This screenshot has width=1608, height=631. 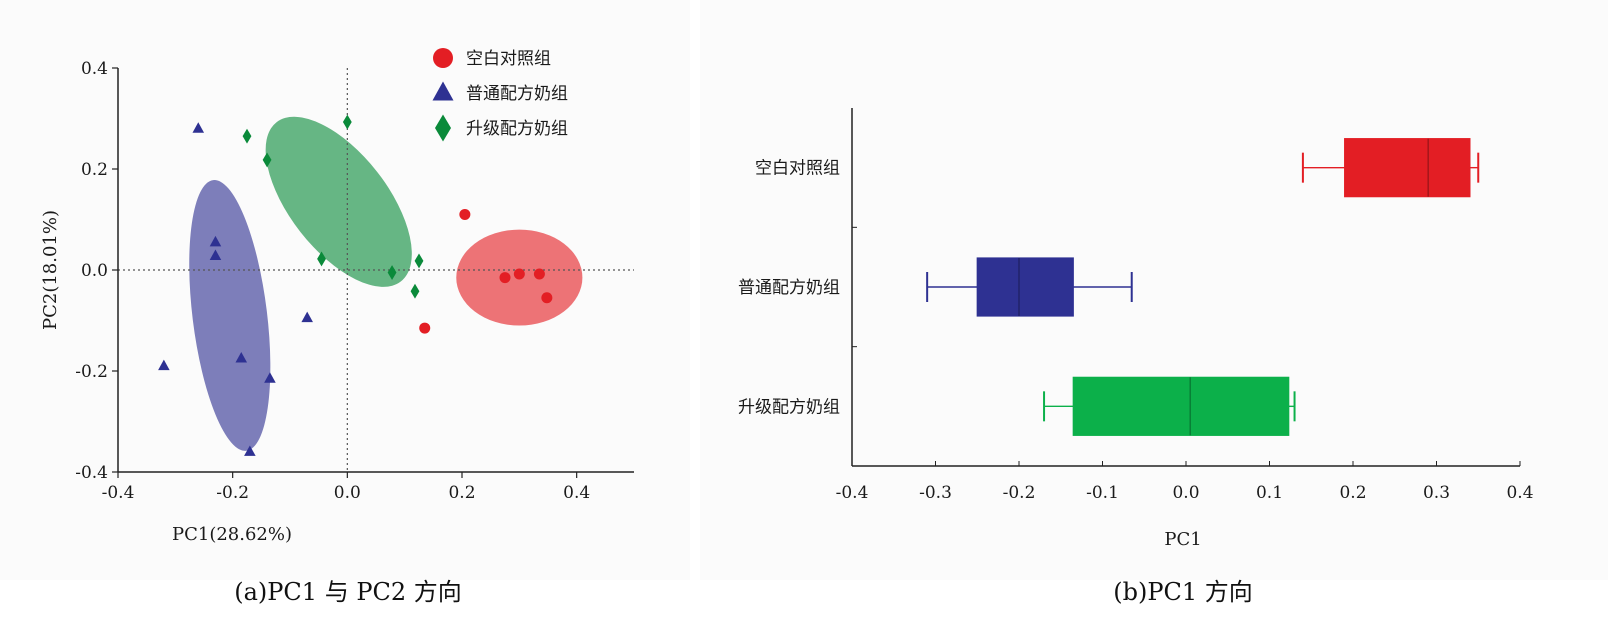 I want to click on x-tick-label: -0.1, so click(x=1102, y=493).